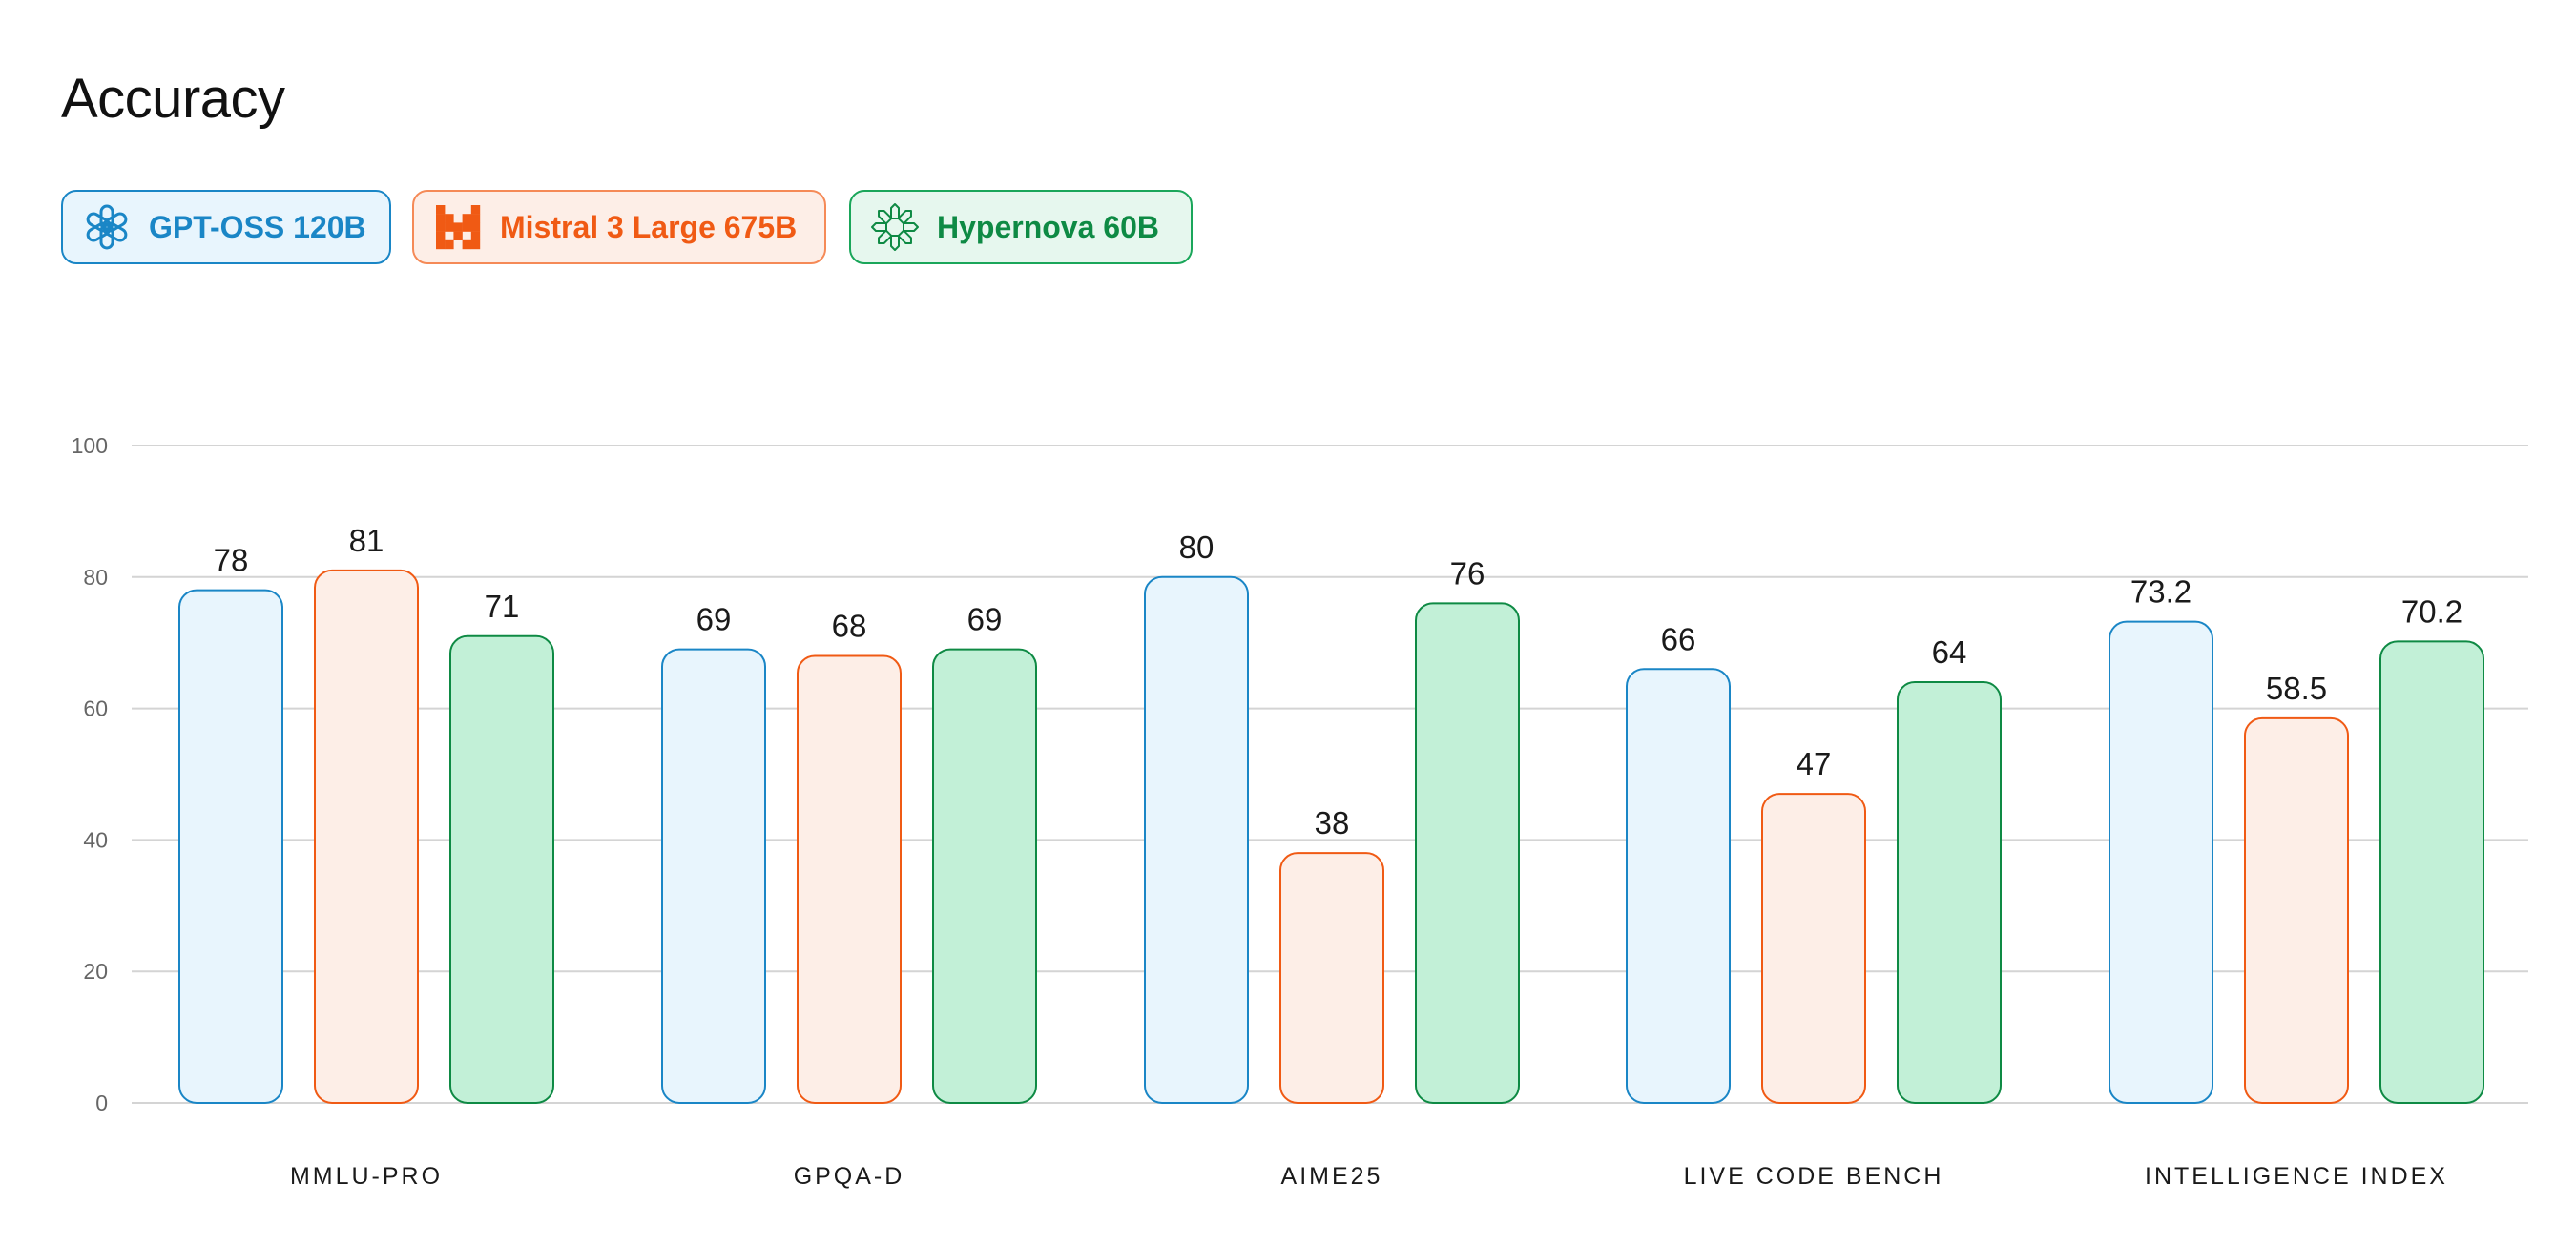  What do you see at coordinates (1332, 823) in the screenshot?
I see `data-label: 38` at bounding box center [1332, 823].